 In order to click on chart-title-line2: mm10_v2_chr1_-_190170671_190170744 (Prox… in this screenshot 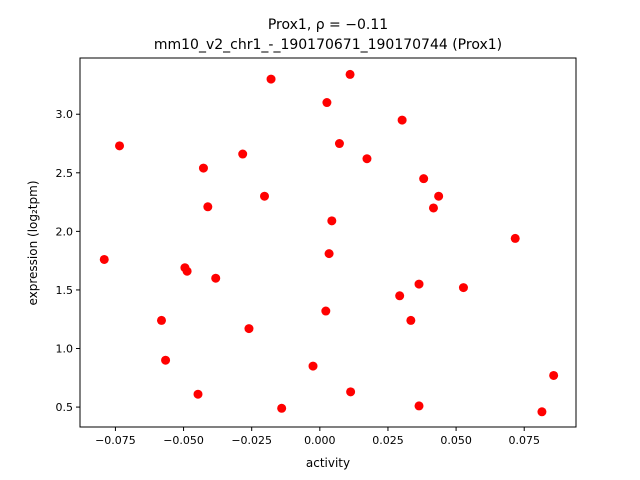, I will do `click(328, 45)`.